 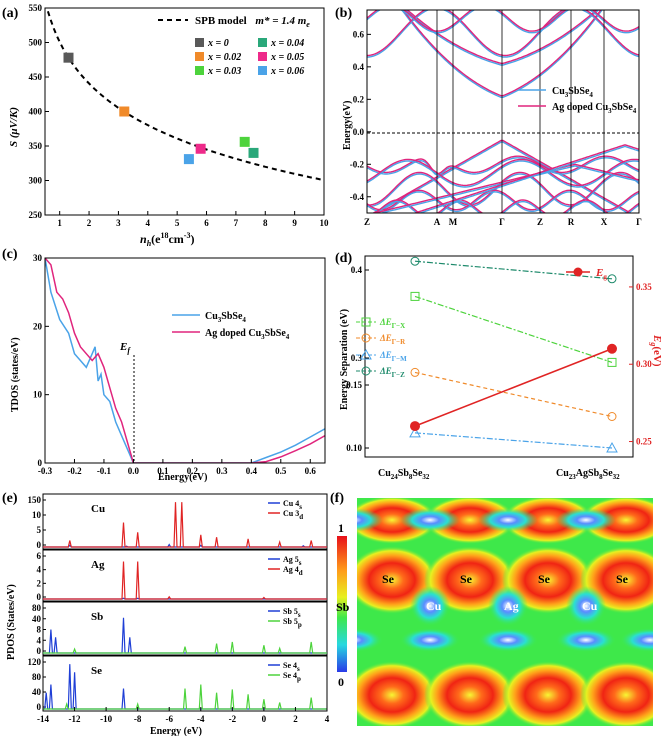 I want to click on y-tick-label: 0, so click(x=40, y=463).